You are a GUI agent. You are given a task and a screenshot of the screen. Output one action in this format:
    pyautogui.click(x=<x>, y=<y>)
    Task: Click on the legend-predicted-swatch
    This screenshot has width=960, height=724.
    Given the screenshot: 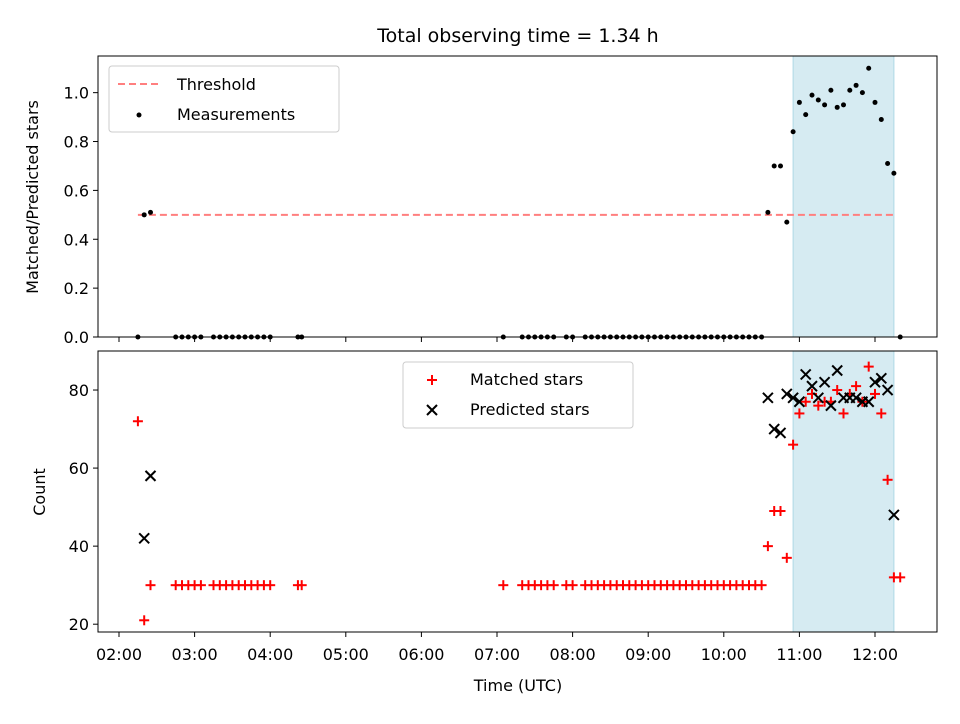 What is the action you would take?
    pyautogui.click(x=432, y=410)
    